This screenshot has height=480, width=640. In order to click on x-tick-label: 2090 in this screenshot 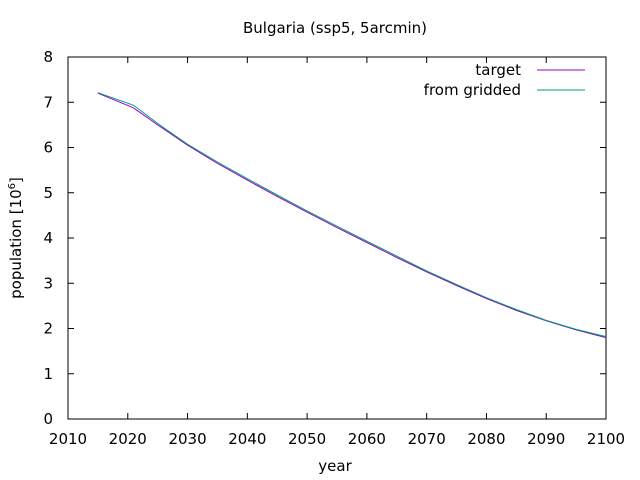, I will do `click(546, 439)`.